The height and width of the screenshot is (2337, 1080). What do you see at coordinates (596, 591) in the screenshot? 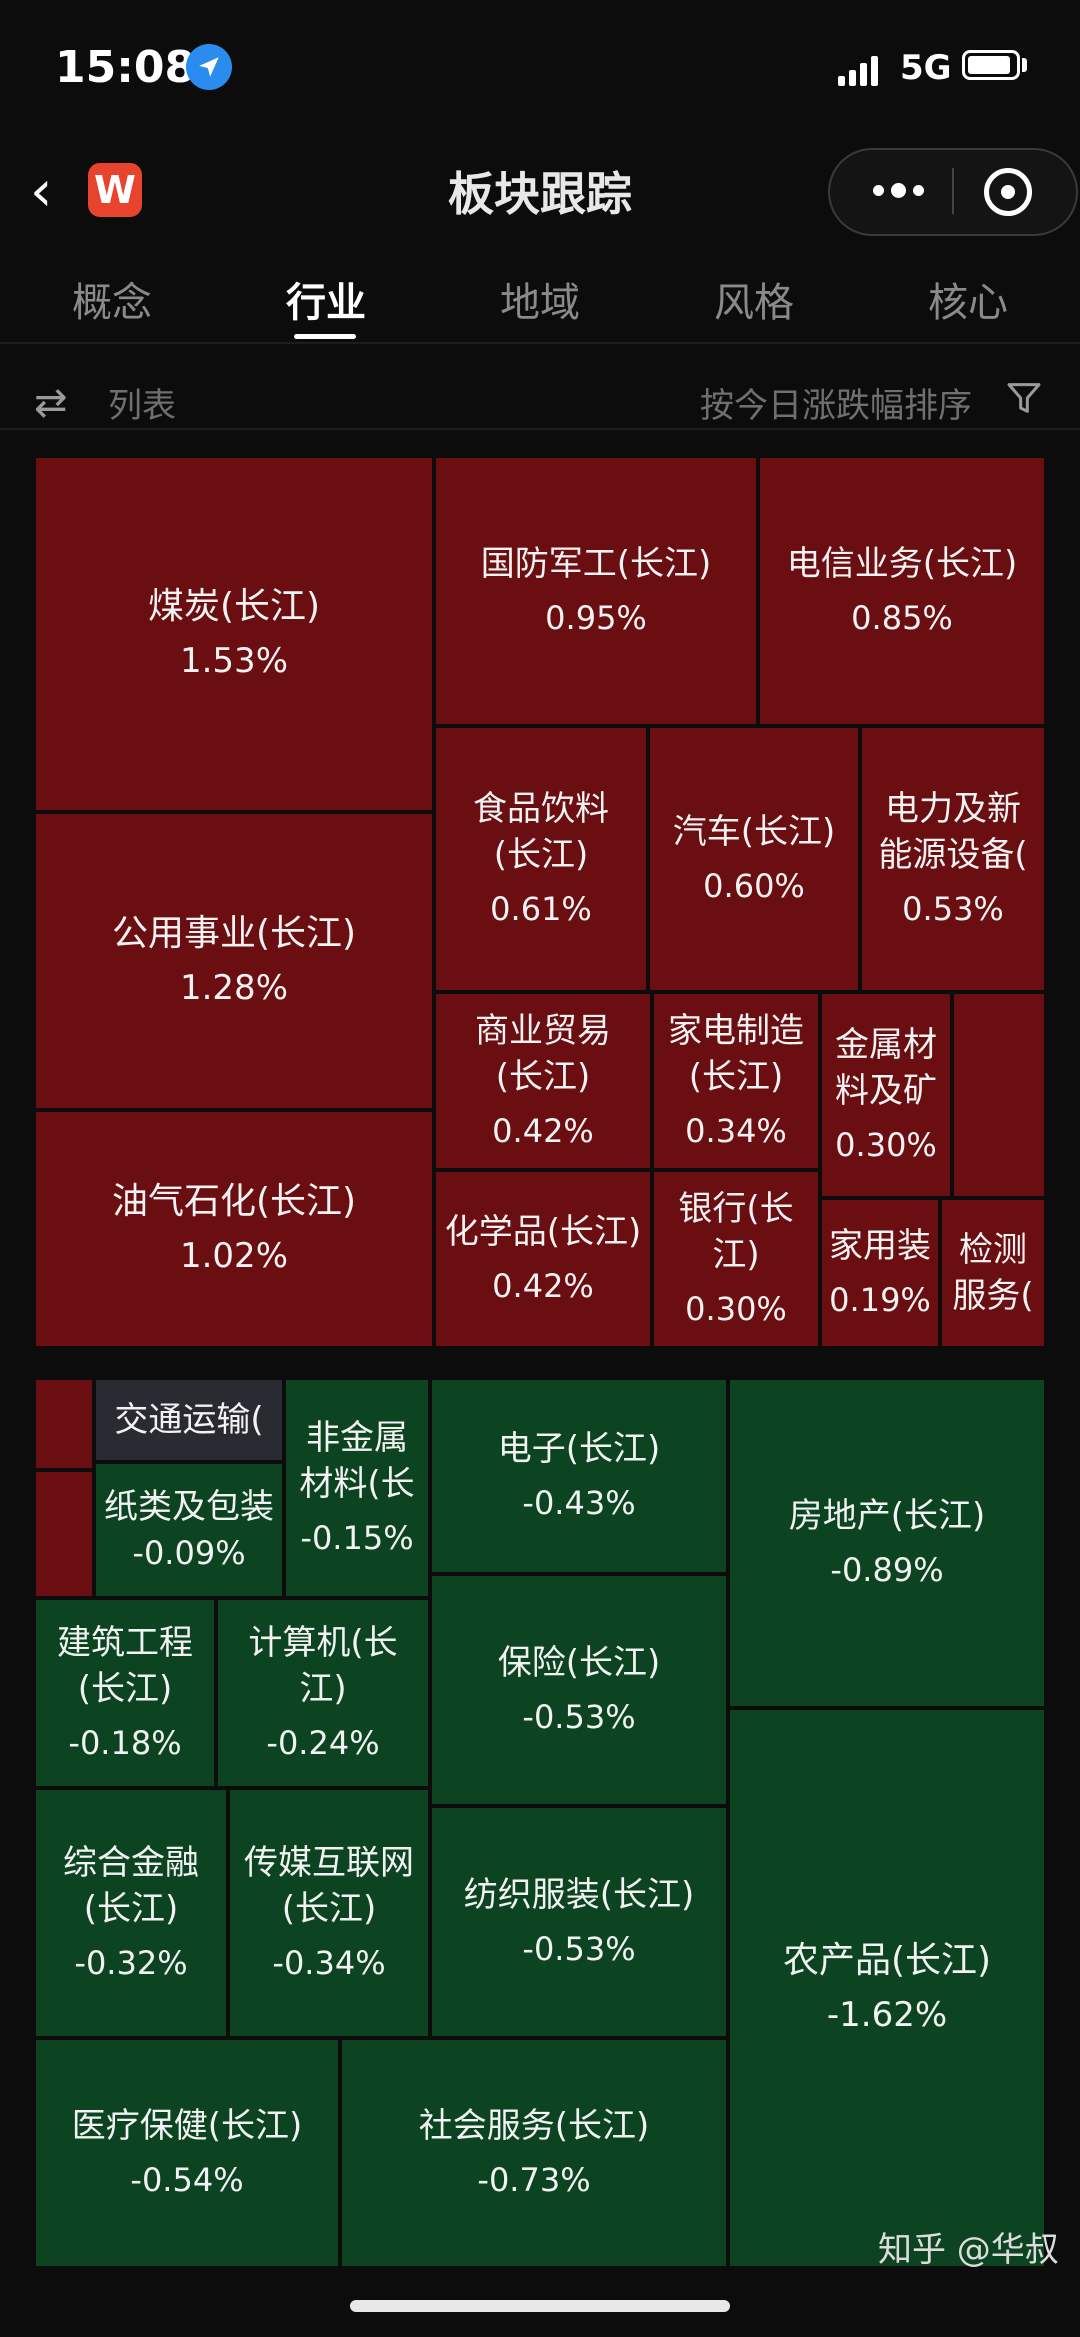
I see `sector-tile: 国防军工(长江) 0.95%` at bounding box center [596, 591].